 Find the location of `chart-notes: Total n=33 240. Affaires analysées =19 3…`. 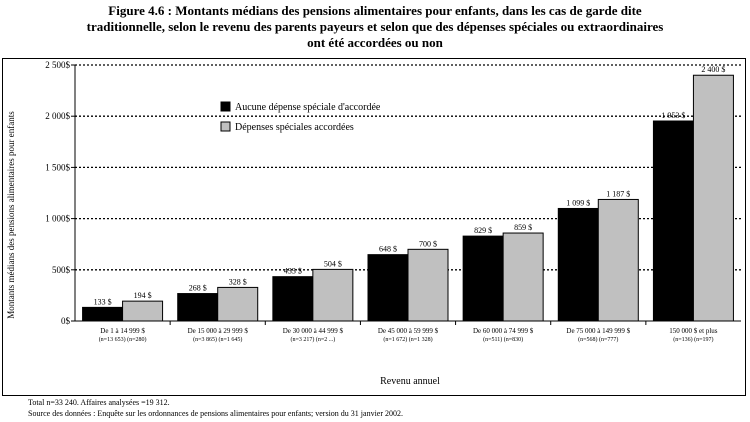

chart-notes: Total n=33 240. Affaires analysées =19 3… is located at coordinates (215, 408).